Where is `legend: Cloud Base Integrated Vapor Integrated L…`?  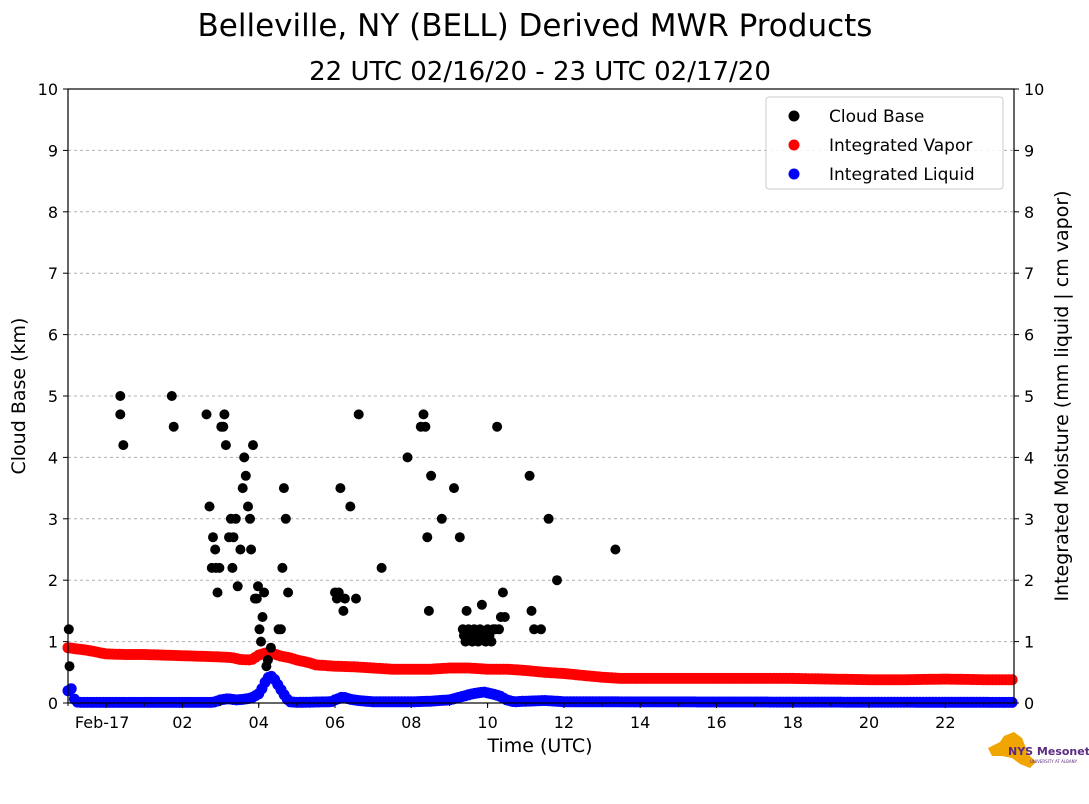 legend: Cloud Base Integrated Vapor Integrated L… is located at coordinates (884, 143).